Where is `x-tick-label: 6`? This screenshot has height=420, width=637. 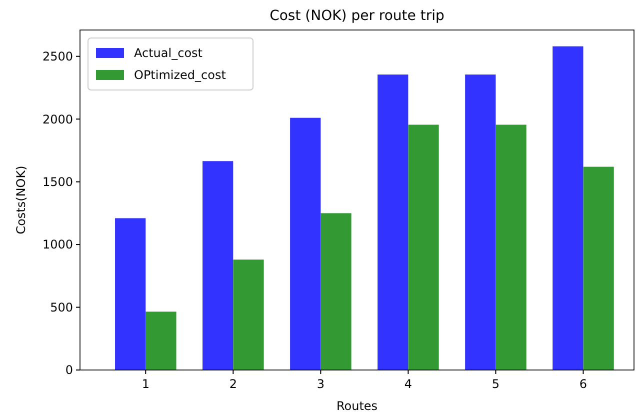 x-tick-label: 6 is located at coordinates (583, 384).